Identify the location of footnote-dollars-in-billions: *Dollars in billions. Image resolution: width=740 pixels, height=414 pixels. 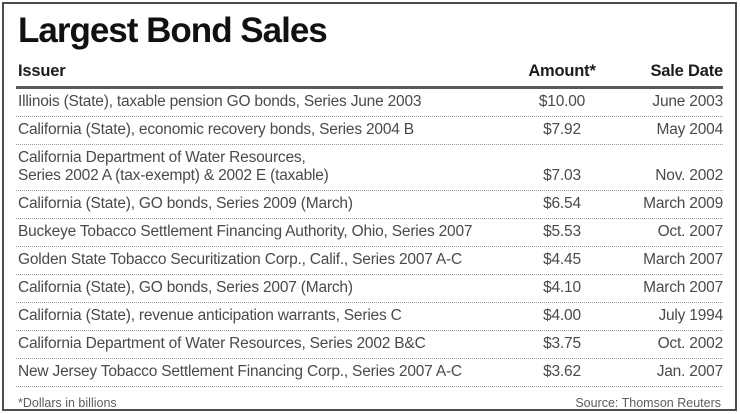
(67, 403).